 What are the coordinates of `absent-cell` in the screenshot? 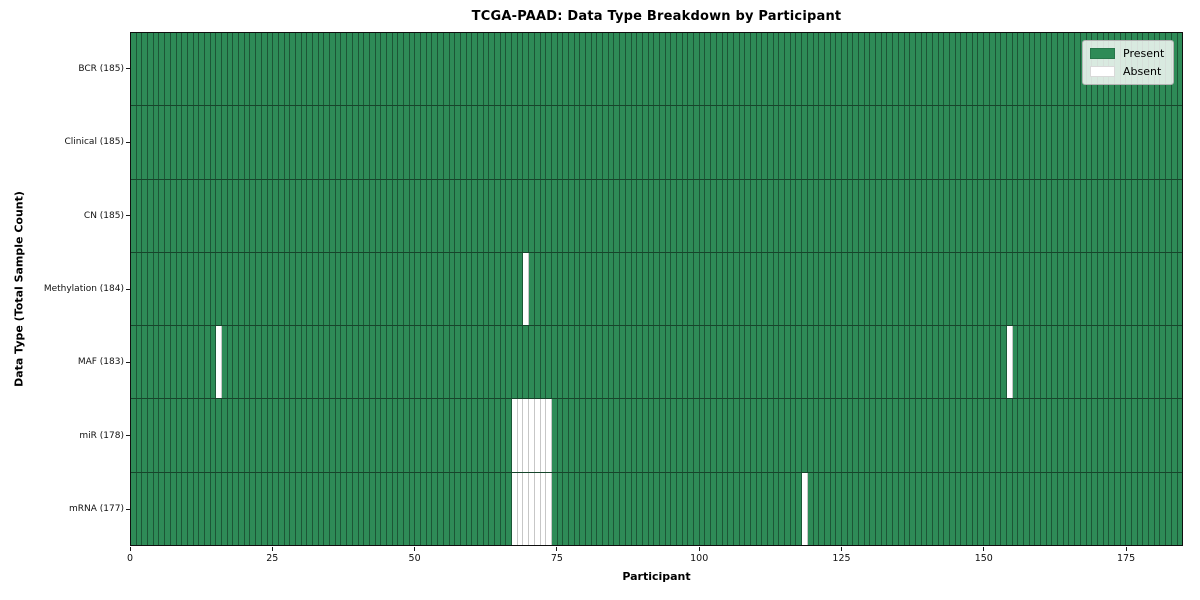 It's located at (515, 508).